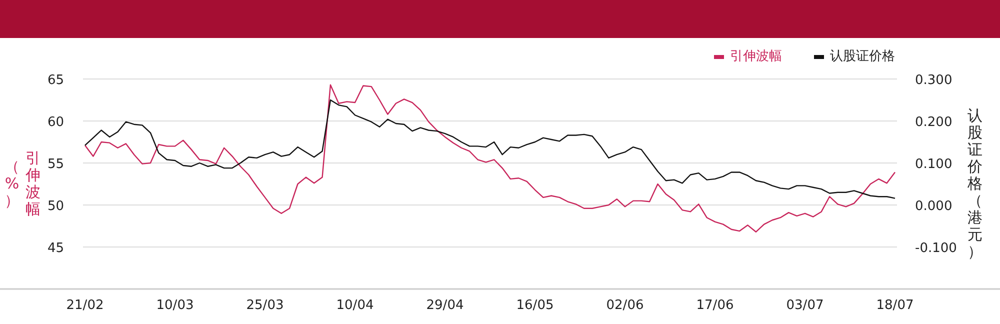 The height and width of the screenshot is (324, 1000). What do you see at coordinates (862, 56) in the screenshot?
I see `legend-label: 认股证价格` at bounding box center [862, 56].